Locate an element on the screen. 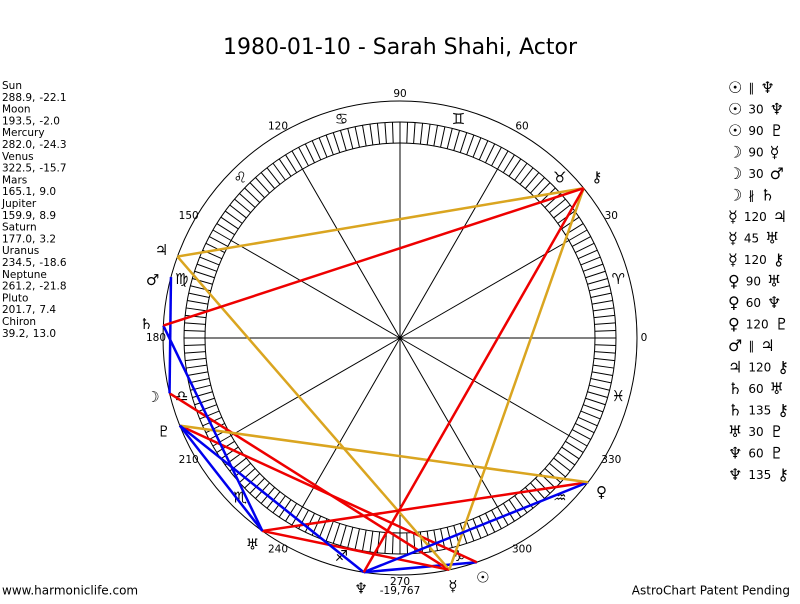  aspect-entry: ♀ 120 ♇ is located at coordinates (758, 323).